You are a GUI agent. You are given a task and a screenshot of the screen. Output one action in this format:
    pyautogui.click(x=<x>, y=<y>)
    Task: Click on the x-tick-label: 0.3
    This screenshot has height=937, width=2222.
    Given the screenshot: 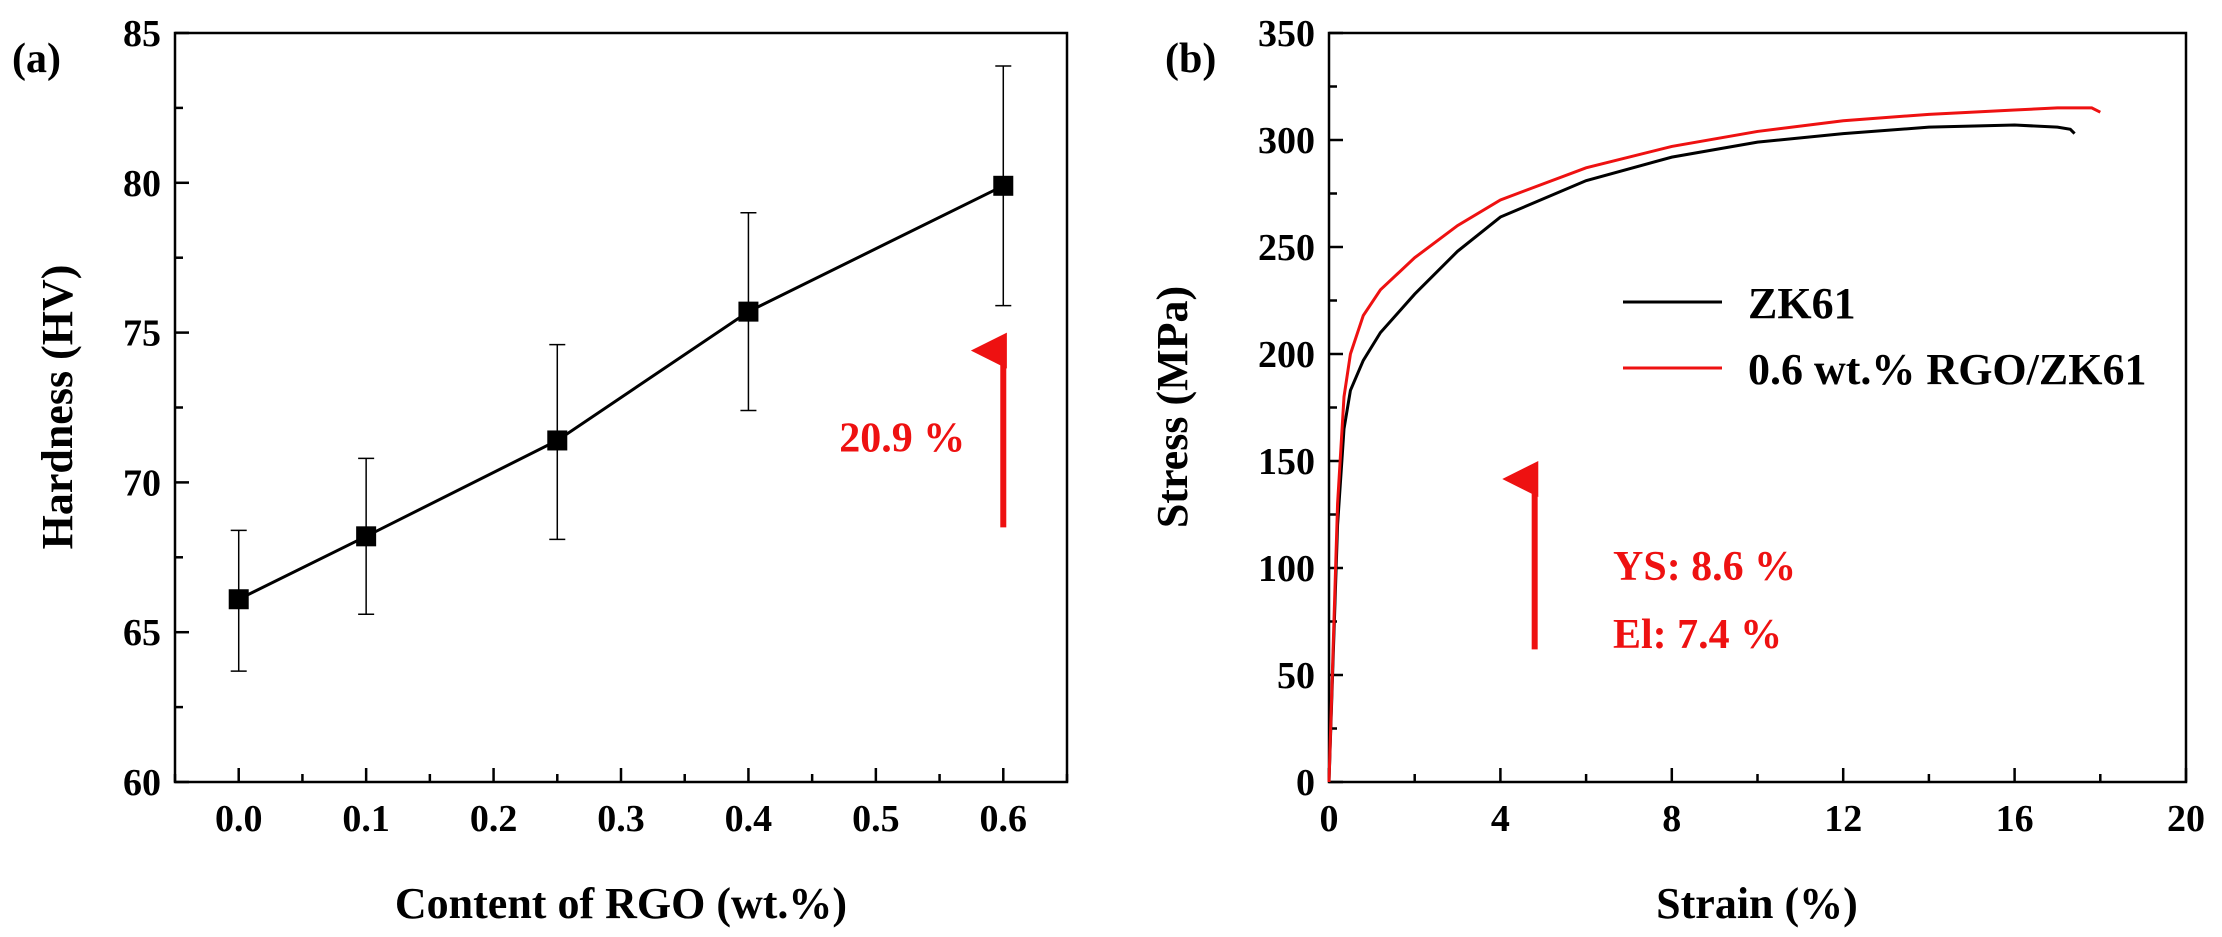 What is the action you would take?
    pyautogui.click(x=621, y=819)
    